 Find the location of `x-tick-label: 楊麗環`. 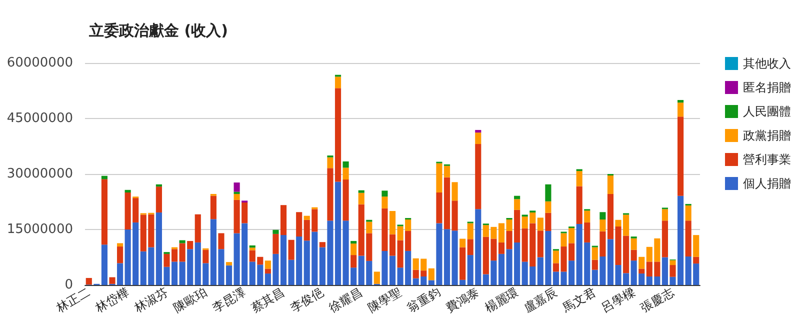

x-tick-label: 楊麗環 is located at coordinates (501, 300).